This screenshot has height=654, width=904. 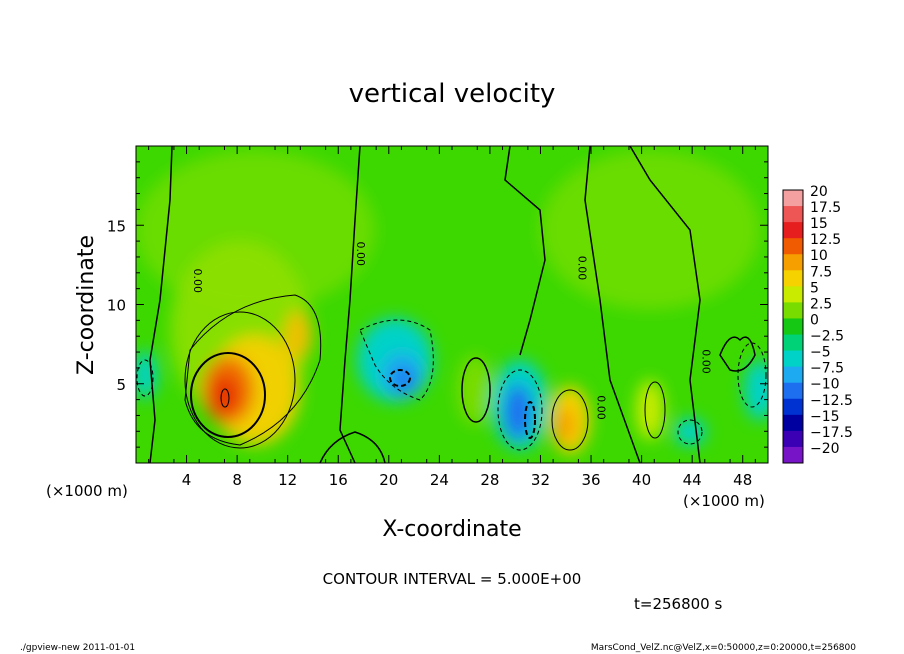 What do you see at coordinates (819, 192) in the screenshot?
I see `colorbar-label-0: 20` at bounding box center [819, 192].